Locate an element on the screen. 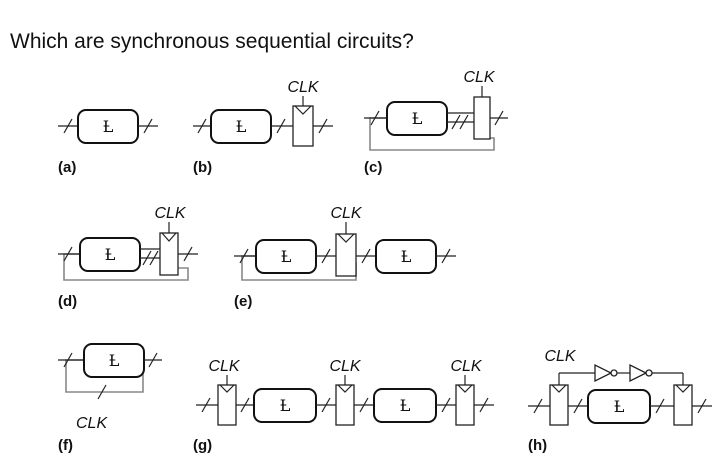 The height and width of the screenshot is (464, 717). circuit-c: Ƚ CLK (c) is located at coordinates (436, 122).